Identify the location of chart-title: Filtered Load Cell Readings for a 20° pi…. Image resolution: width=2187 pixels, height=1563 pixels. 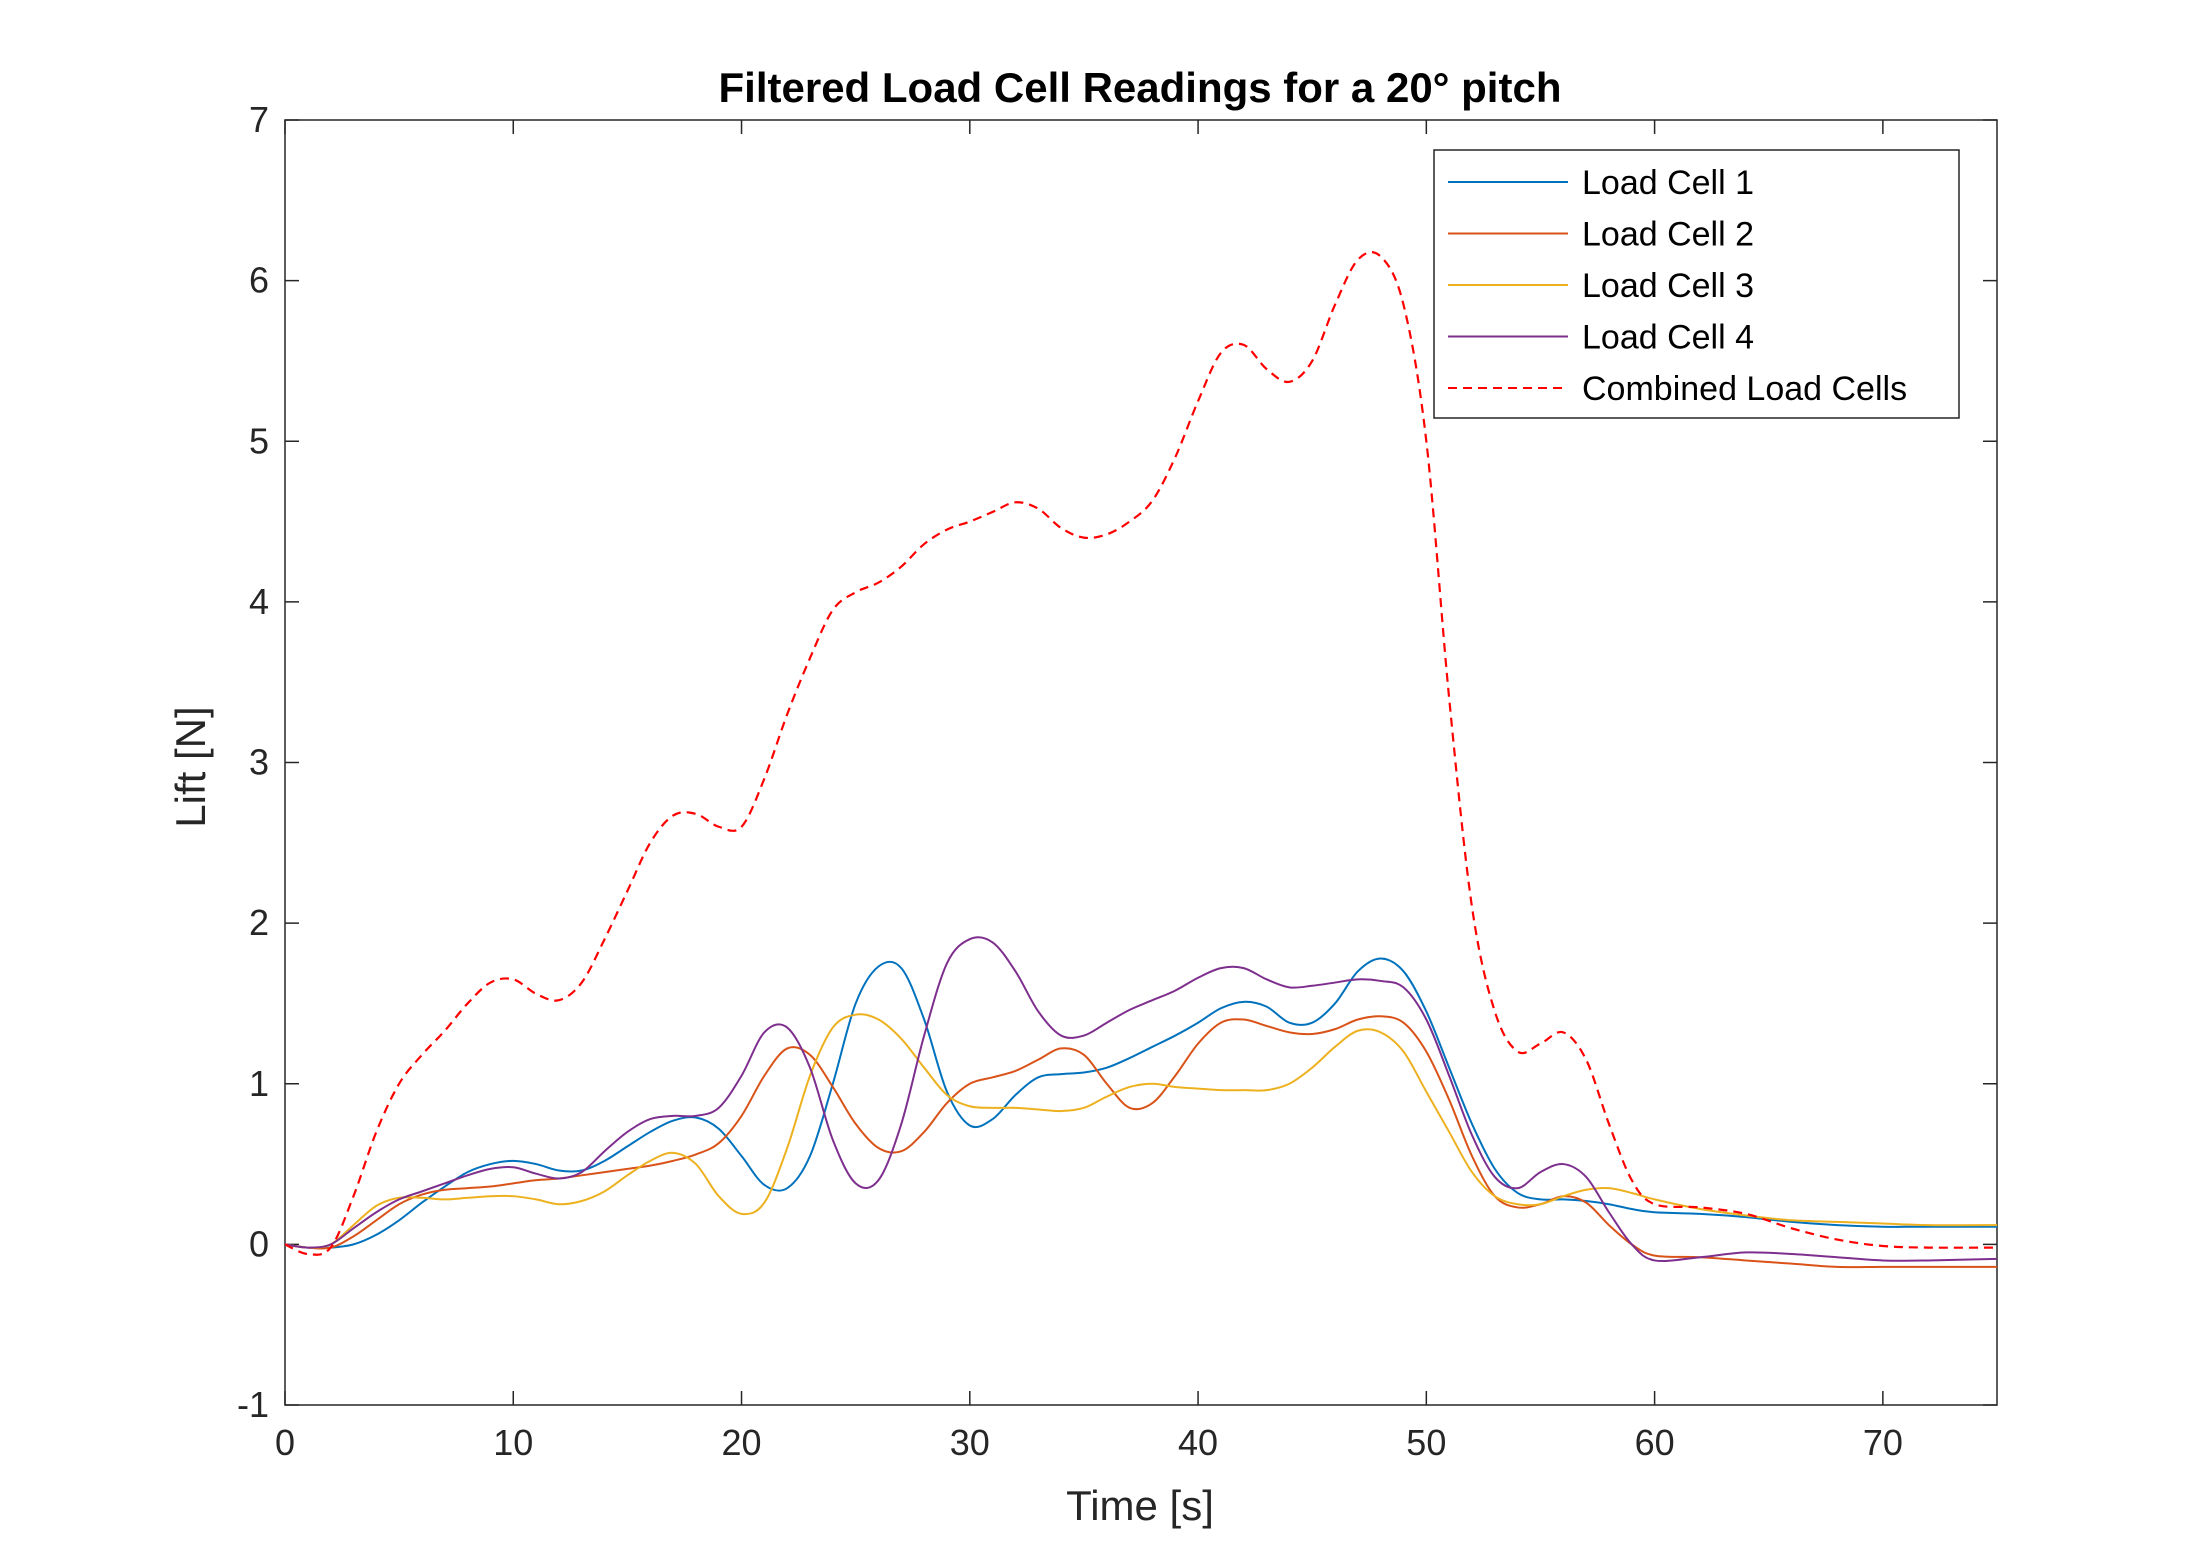
(1140, 87).